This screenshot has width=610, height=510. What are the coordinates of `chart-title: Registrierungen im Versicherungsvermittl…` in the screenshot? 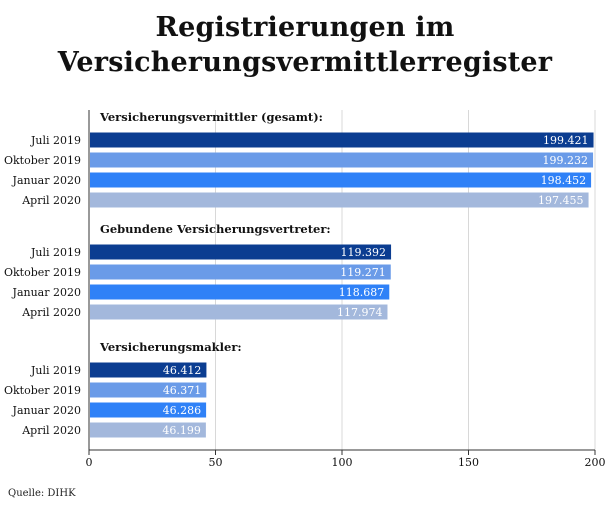 It's located at (305, 45).